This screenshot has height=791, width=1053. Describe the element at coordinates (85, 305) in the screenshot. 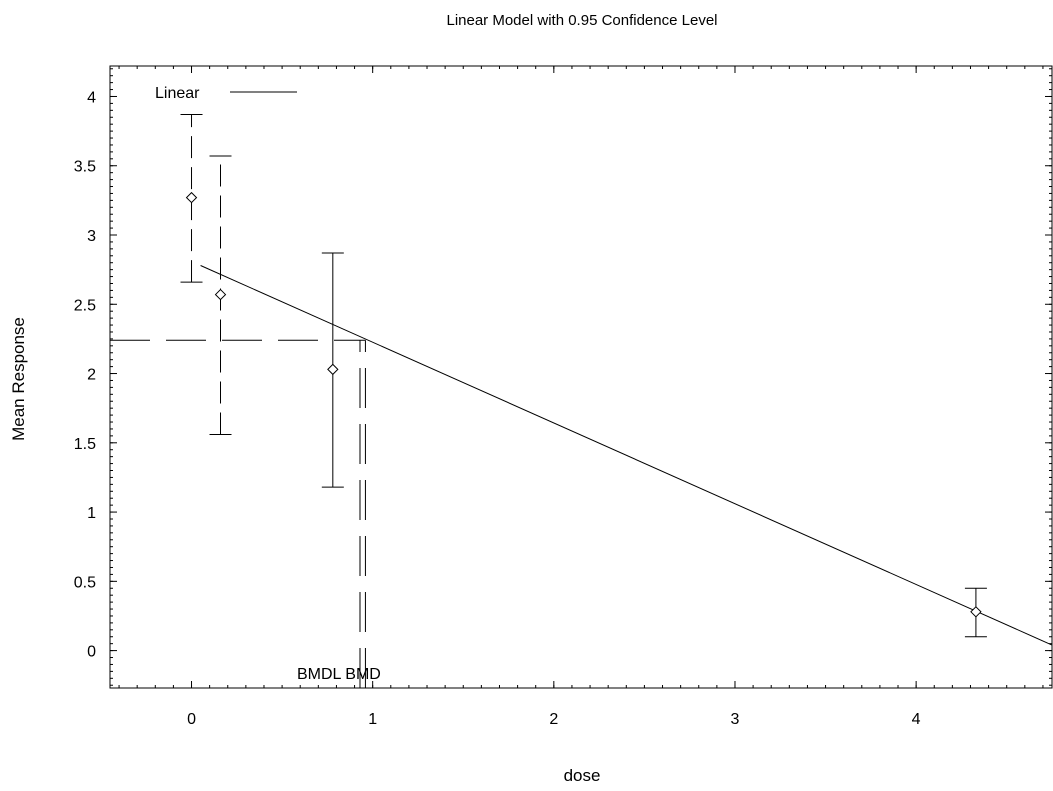

I see `y-tick-label: 2.5` at that location.